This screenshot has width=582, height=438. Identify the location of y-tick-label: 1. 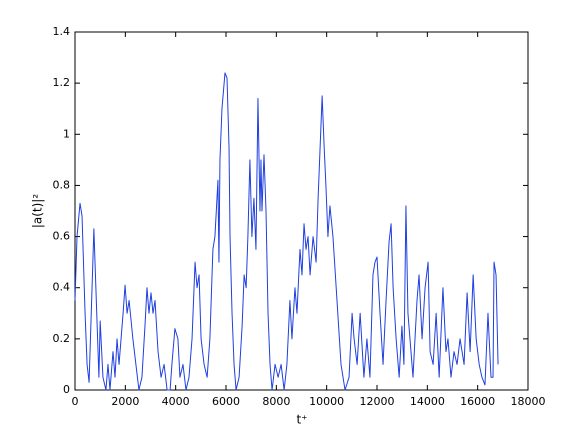
(66, 133).